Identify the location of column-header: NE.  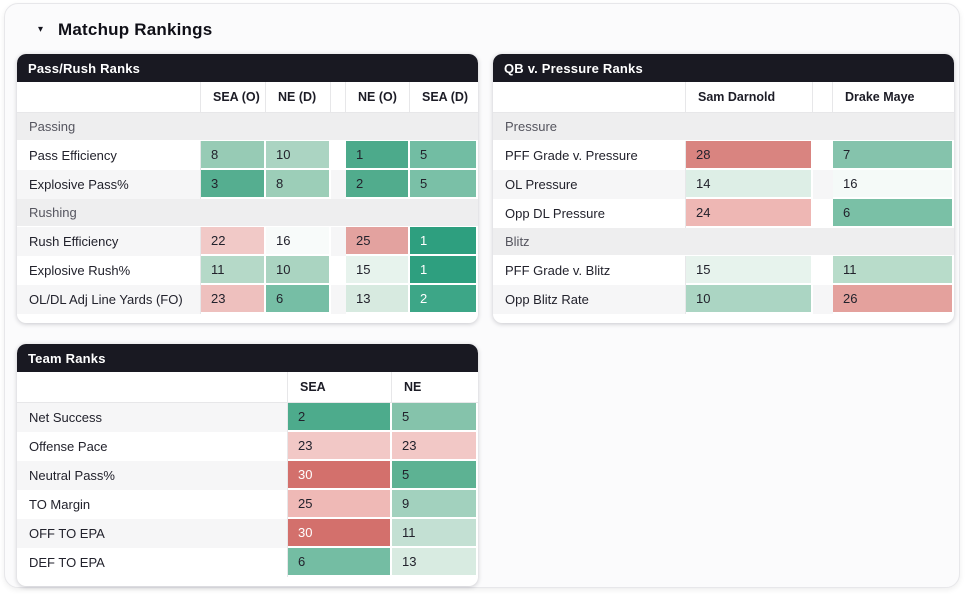
(435, 387).